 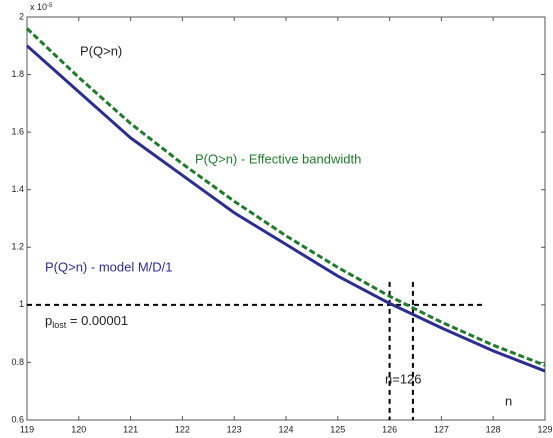 What do you see at coordinates (21, 304) in the screenshot?
I see `y-tick-label: 1` at bounding box center [21, 304].